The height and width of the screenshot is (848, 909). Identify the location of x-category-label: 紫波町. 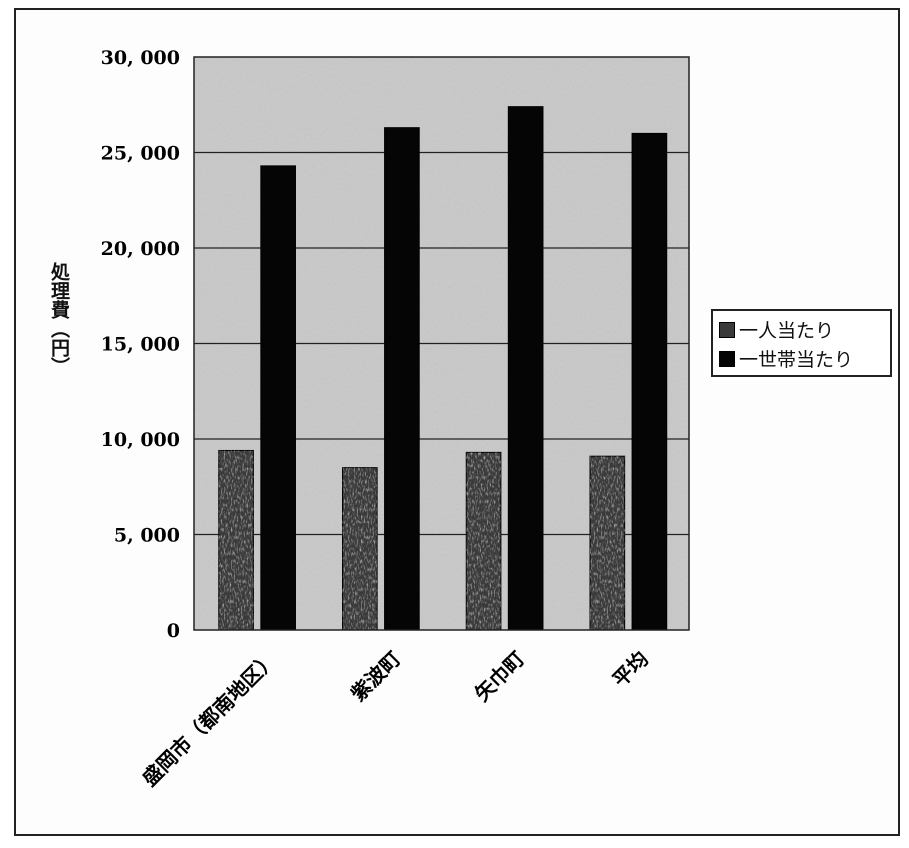
(375, 676).